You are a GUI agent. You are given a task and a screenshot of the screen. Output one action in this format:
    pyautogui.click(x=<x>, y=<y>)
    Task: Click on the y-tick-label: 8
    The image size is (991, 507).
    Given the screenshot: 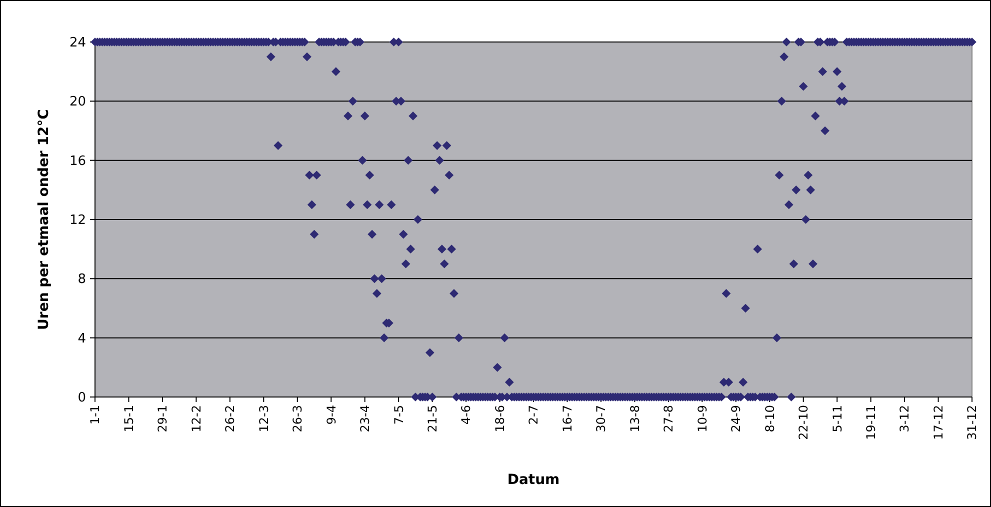 What is the action you would take?
    pyautogui.click(x=82, y=280)
    